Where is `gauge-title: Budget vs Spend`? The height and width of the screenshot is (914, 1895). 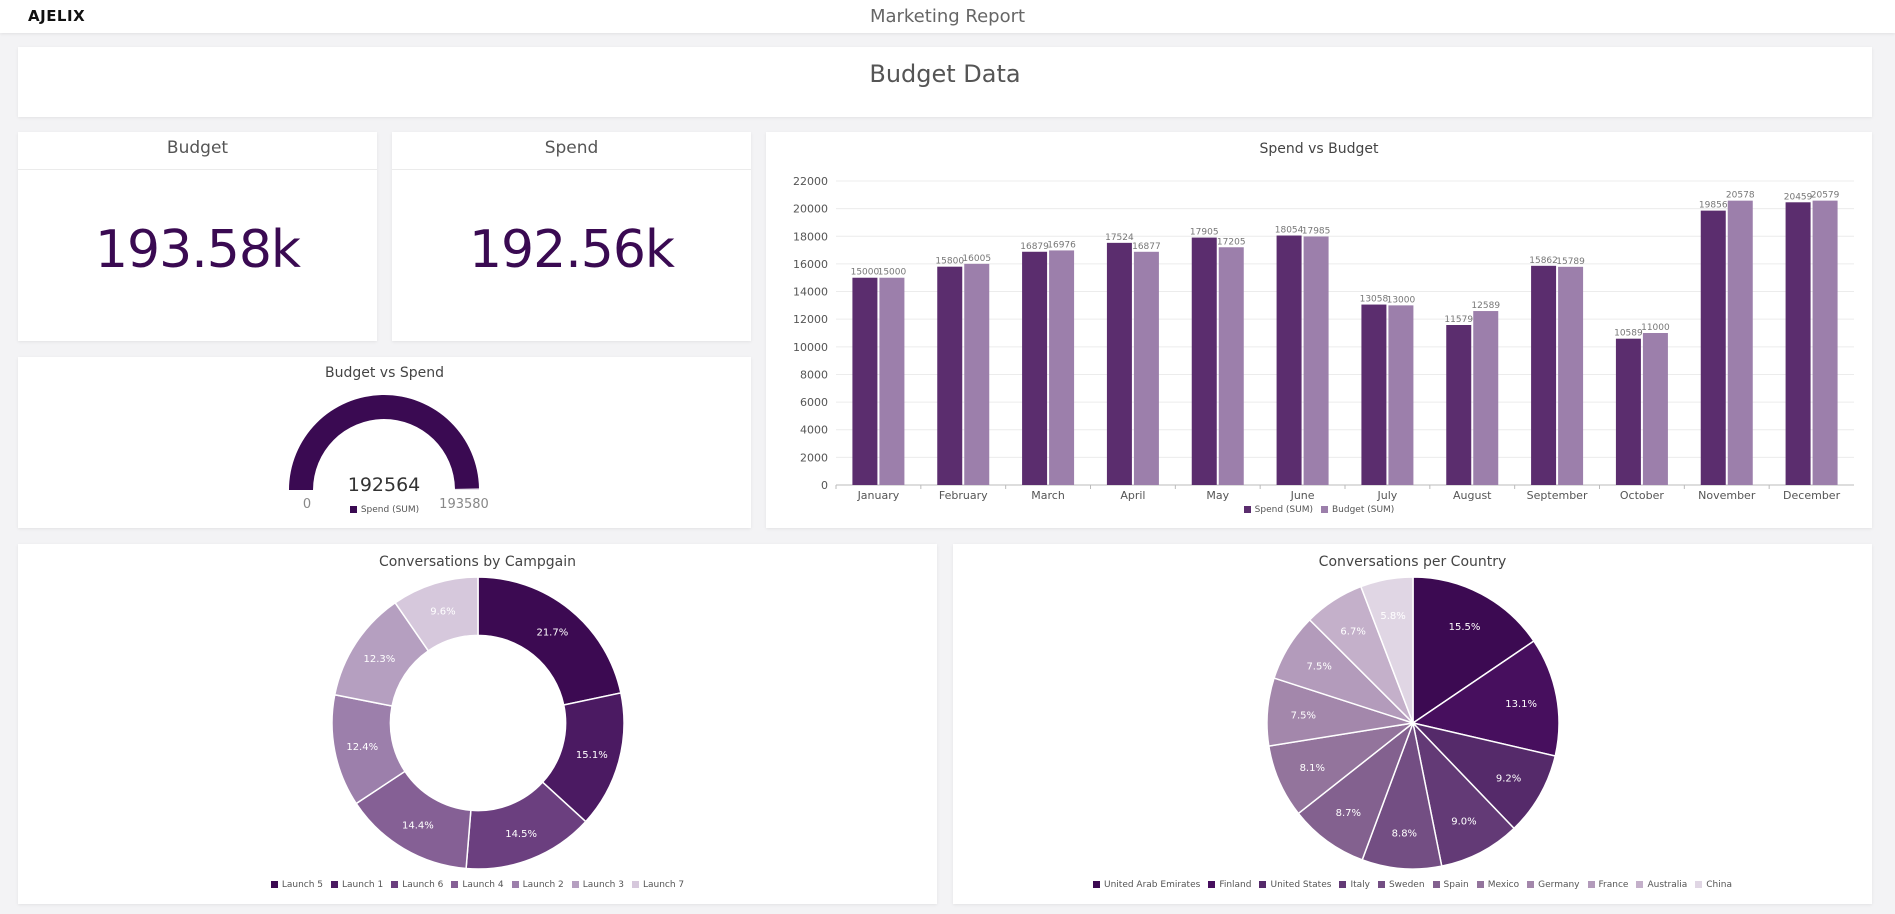
gauge-title: Budget vs Spend is located at coordinates (384, 373).